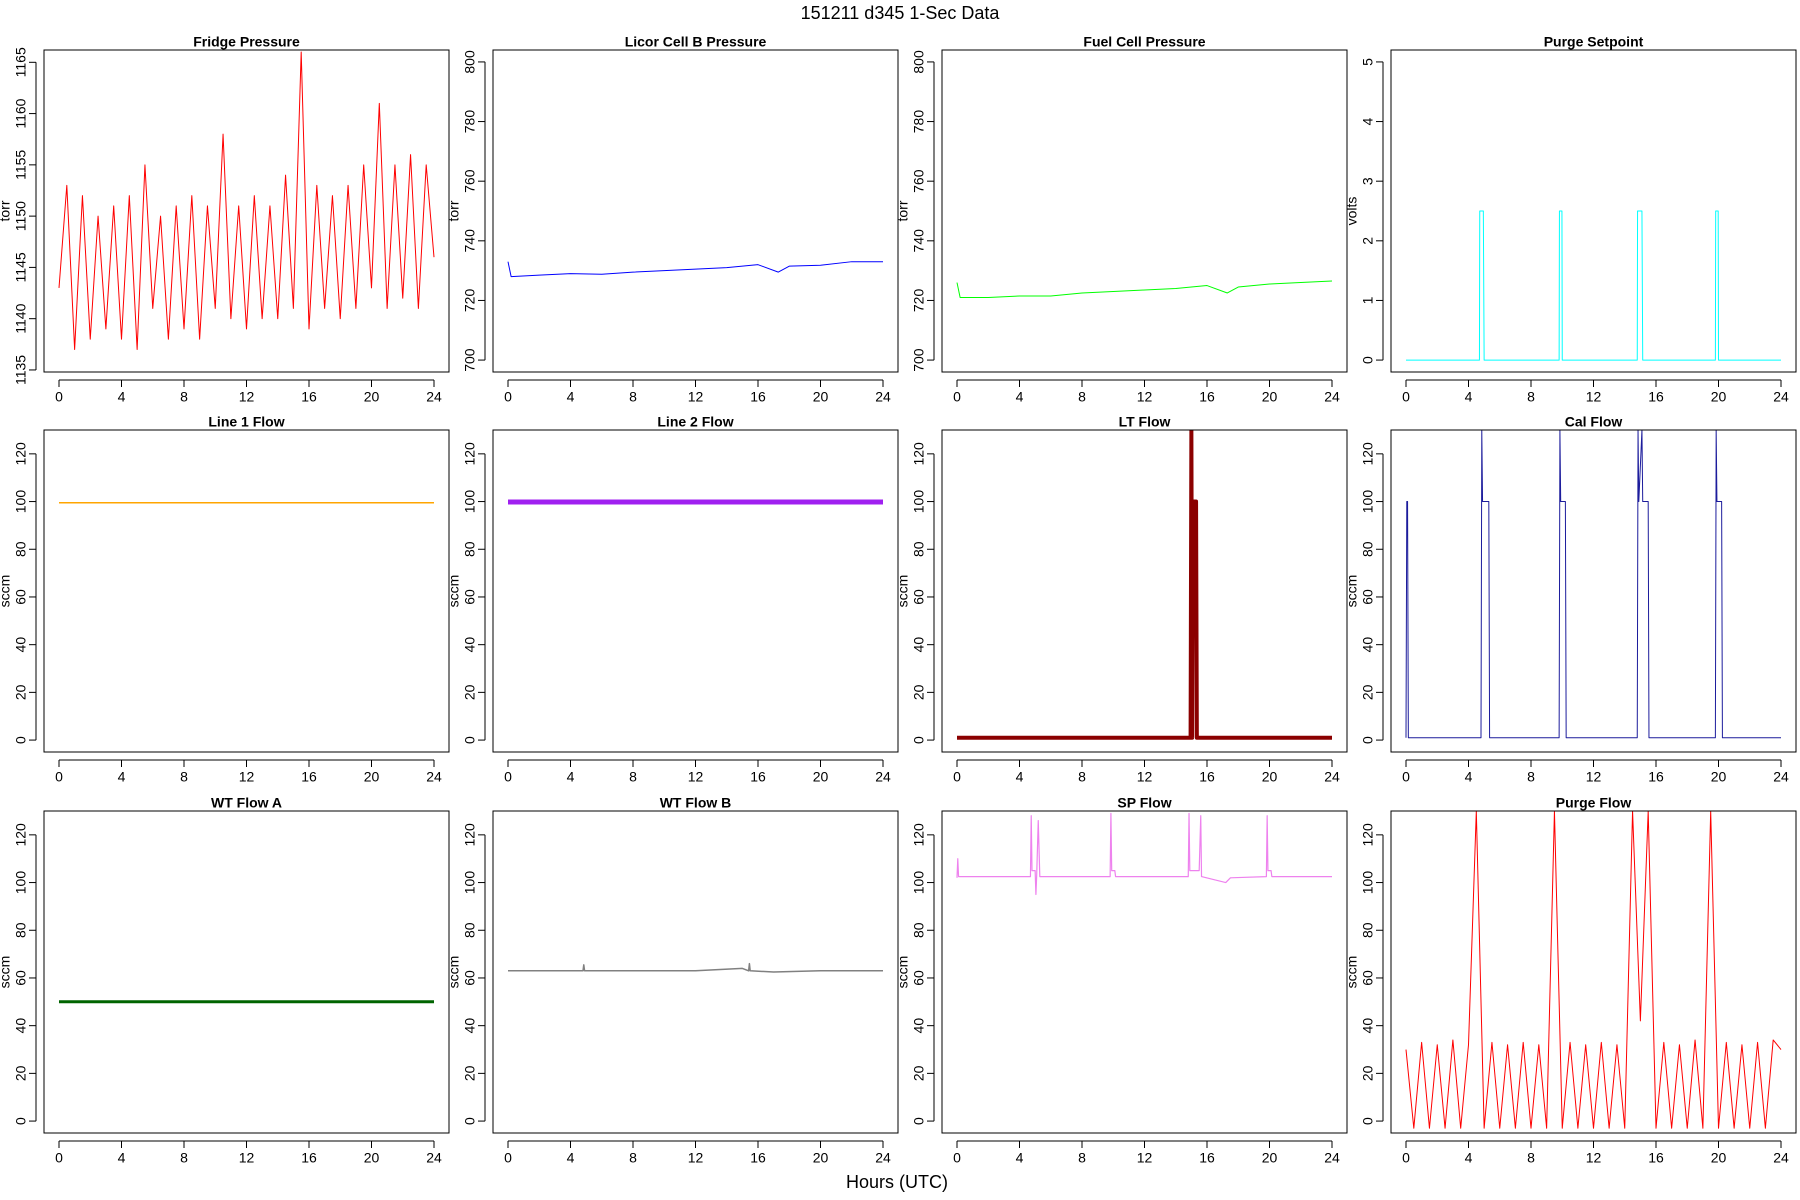  Describe the element at coordinates (1368, 181) in the screenshot. I see `y-tick-label: 3` at that location.